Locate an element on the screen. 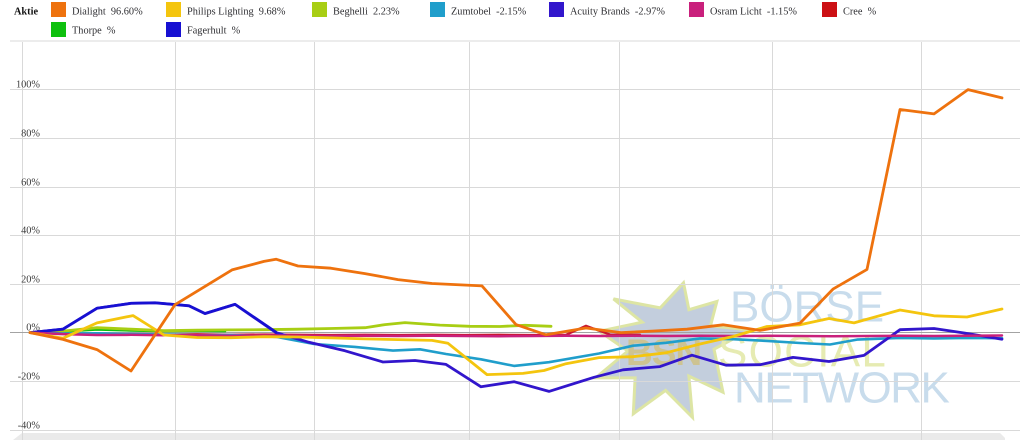  svg-text: Philips Lighting 9.68% is located at coordinates (236, 12).